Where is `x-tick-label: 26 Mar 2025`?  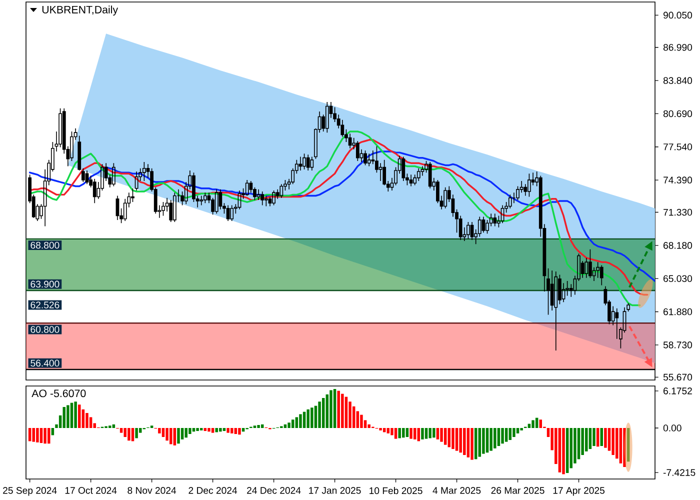 x-tick-label: 26 Mar 2025 is located at coordinates (517, 490).